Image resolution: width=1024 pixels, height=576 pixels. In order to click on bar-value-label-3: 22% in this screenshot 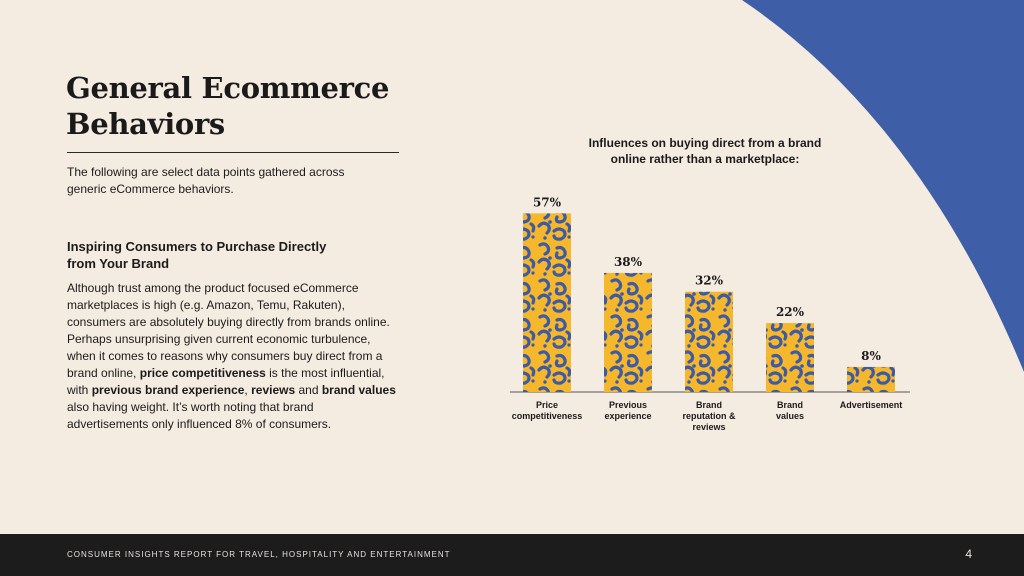, I will do `click(790, 312)`.